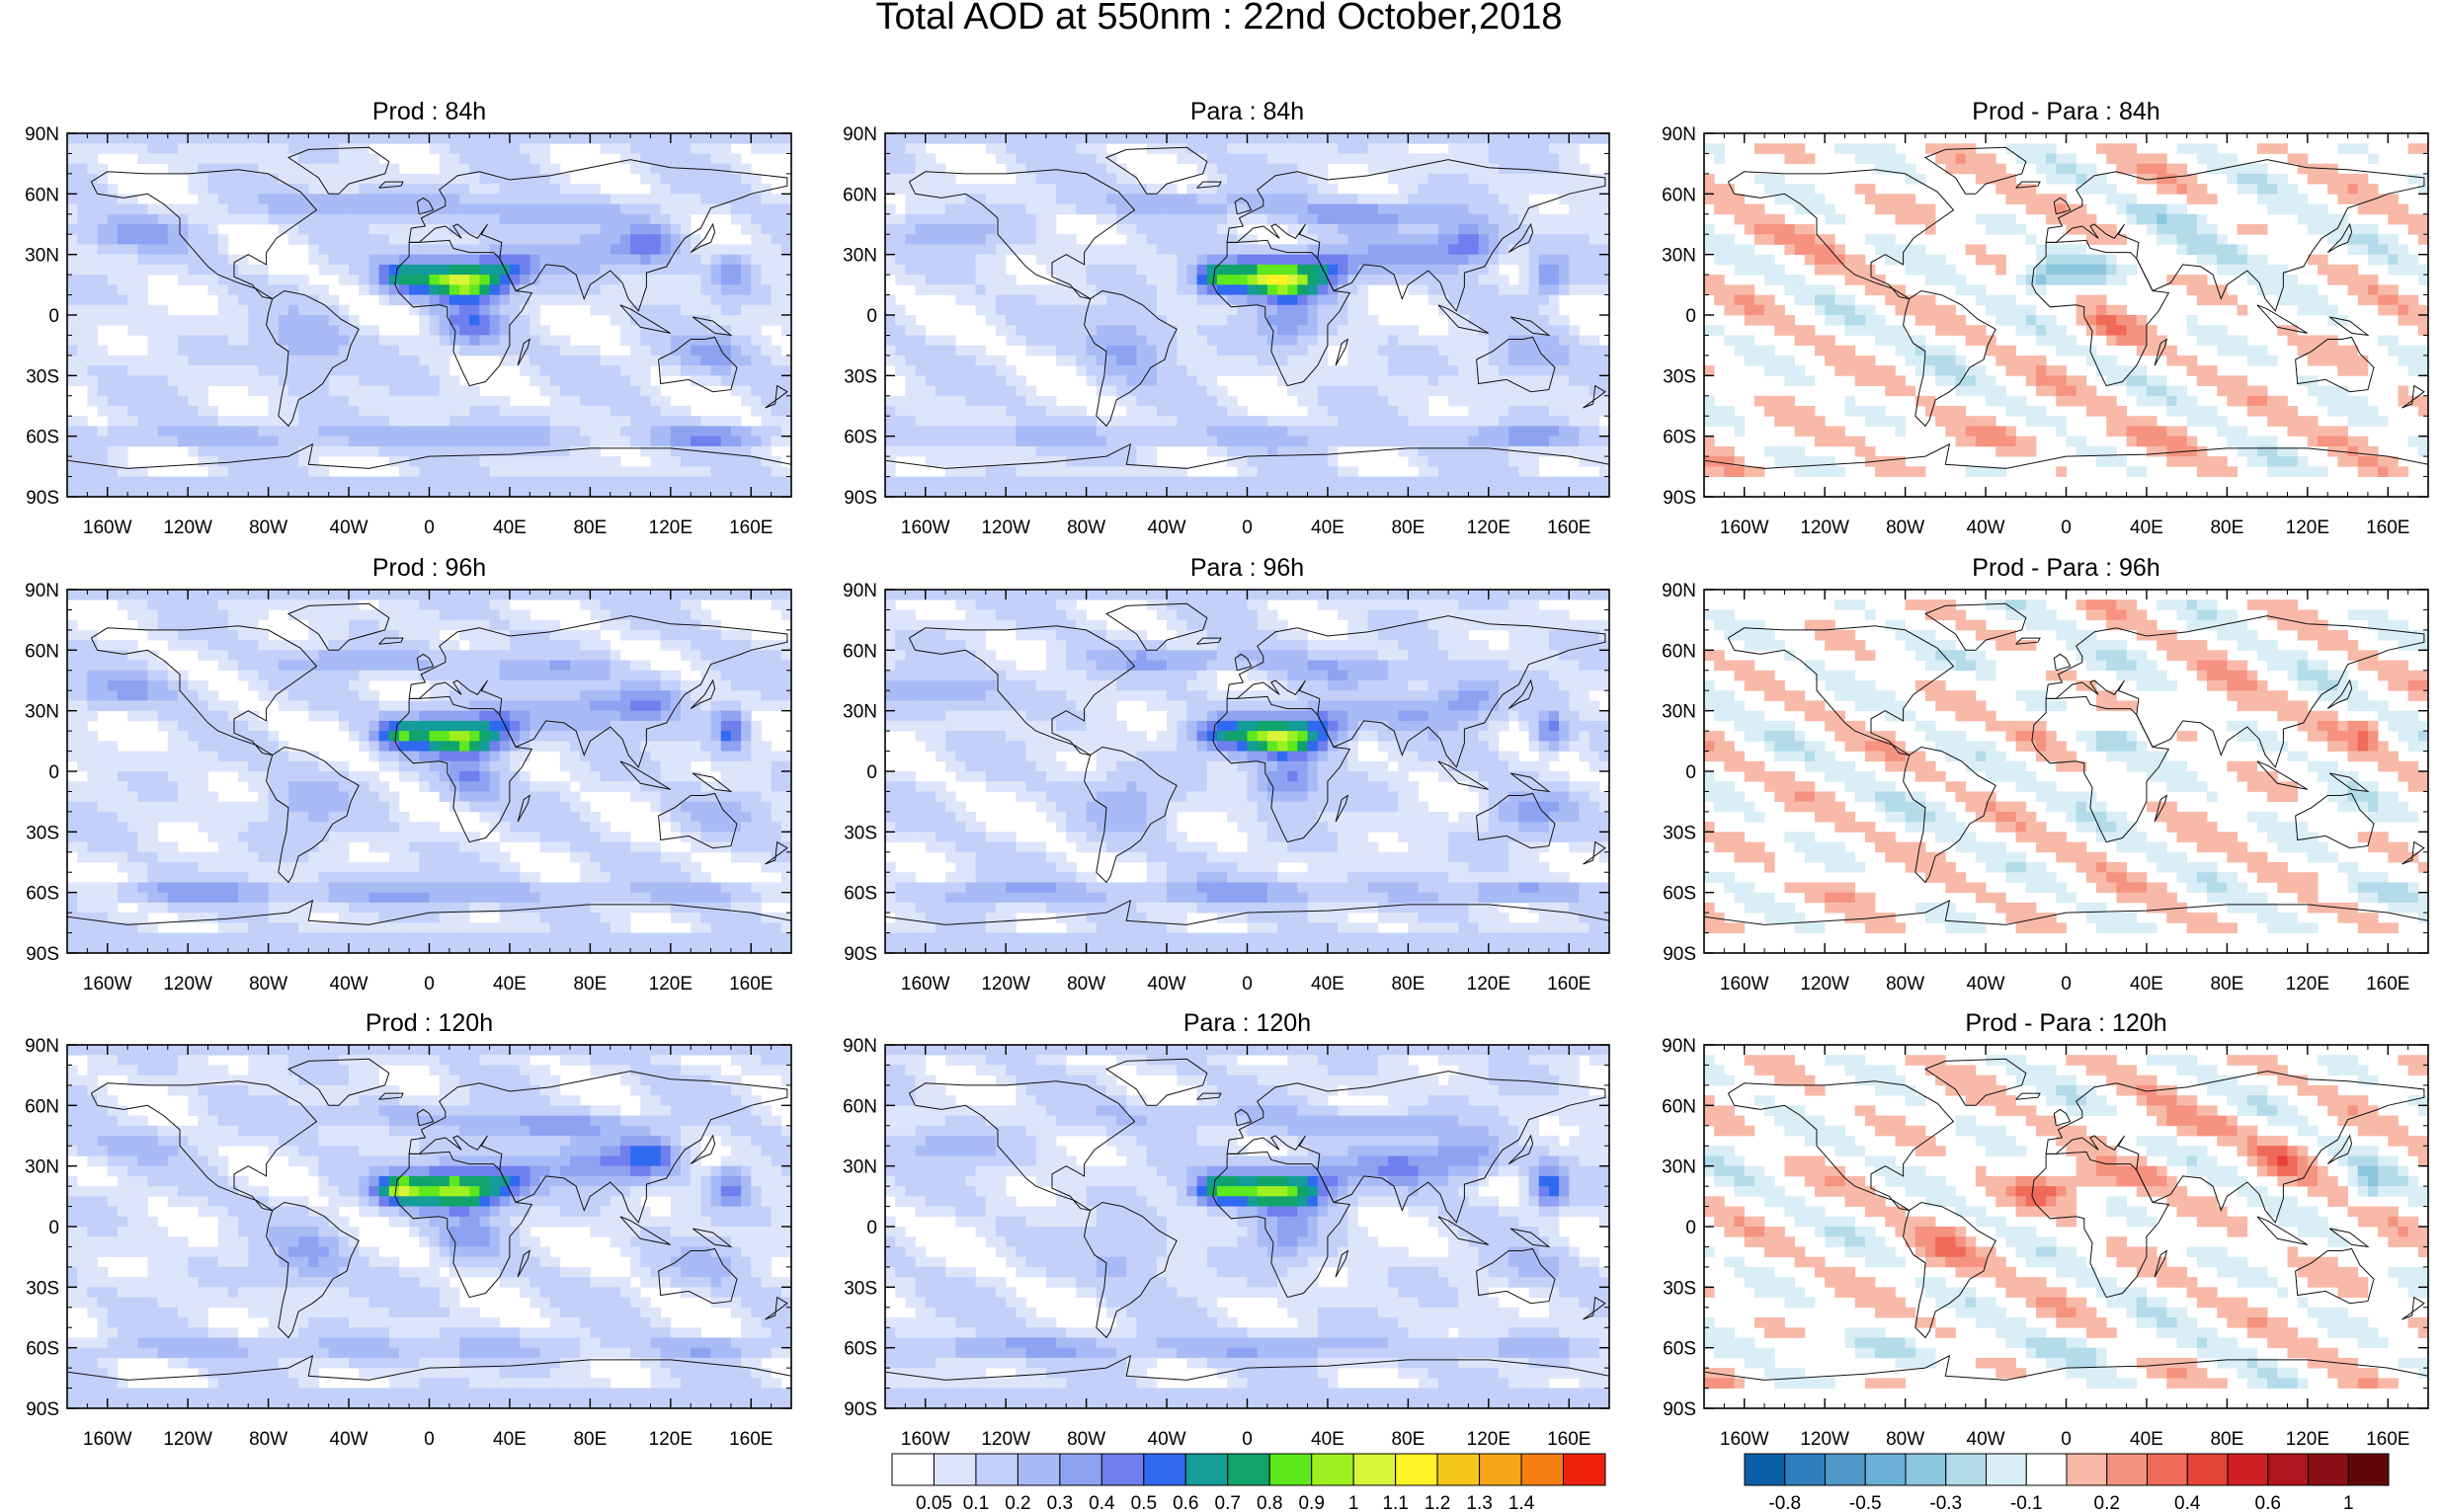 The width and height of the screenshot is (2443, 1512). I want to click on colorbar-label: 1, so click(2348, 1503).